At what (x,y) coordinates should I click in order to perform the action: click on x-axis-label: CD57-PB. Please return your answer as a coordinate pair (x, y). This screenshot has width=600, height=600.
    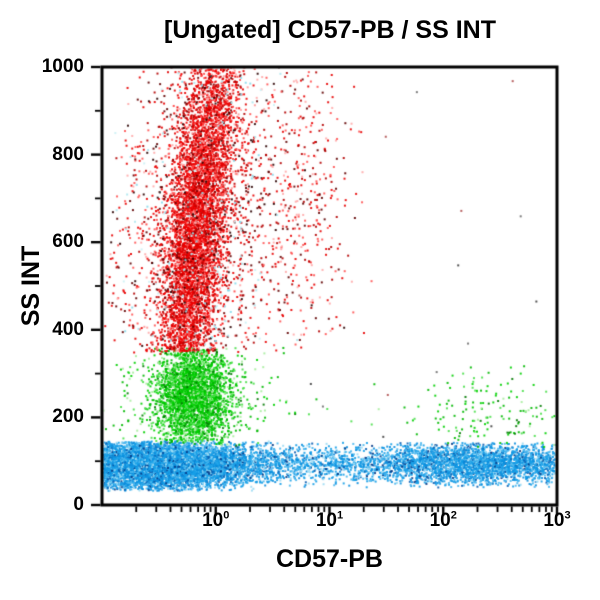
    Looking at the image, I should click on (329, 559).